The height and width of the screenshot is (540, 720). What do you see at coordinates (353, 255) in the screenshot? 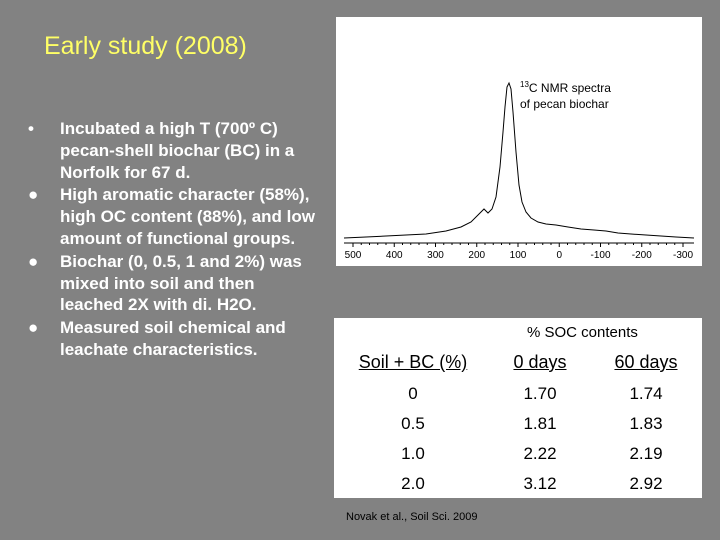
I see `nmr-axis-tick-label: 500` at bounding box center [353, 255].